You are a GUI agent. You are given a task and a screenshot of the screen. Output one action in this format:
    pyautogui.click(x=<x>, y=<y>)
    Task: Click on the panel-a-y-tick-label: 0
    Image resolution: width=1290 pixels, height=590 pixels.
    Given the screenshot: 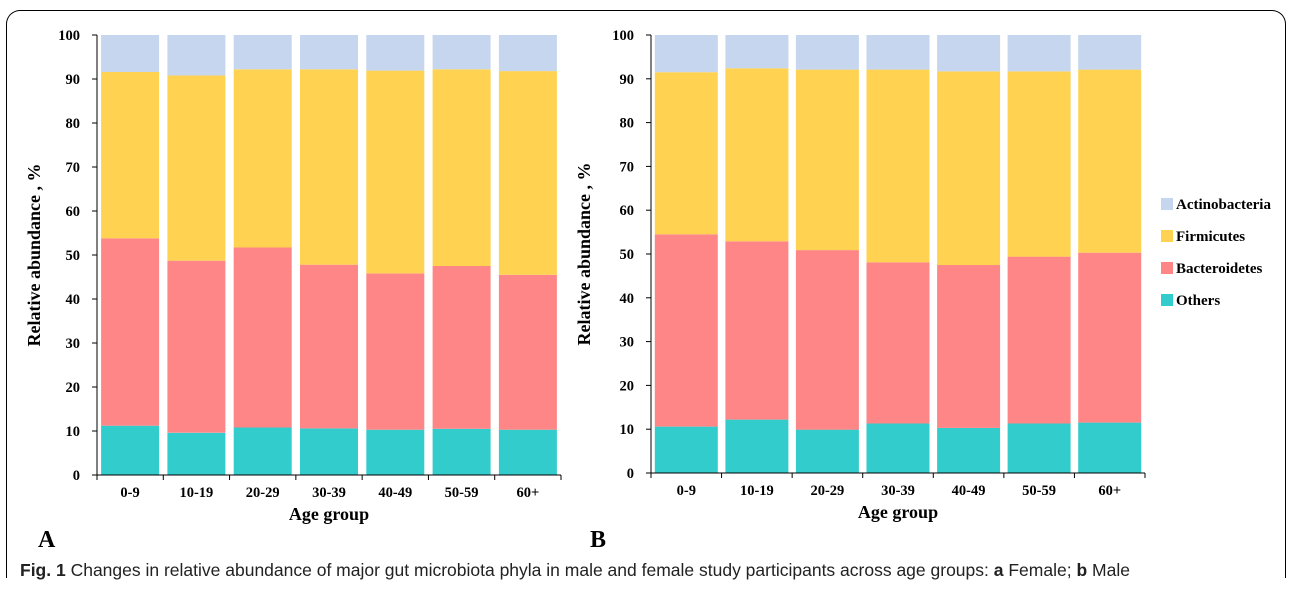 What is the action you would take?
    pyautogui.click(x=76, y=476)
    